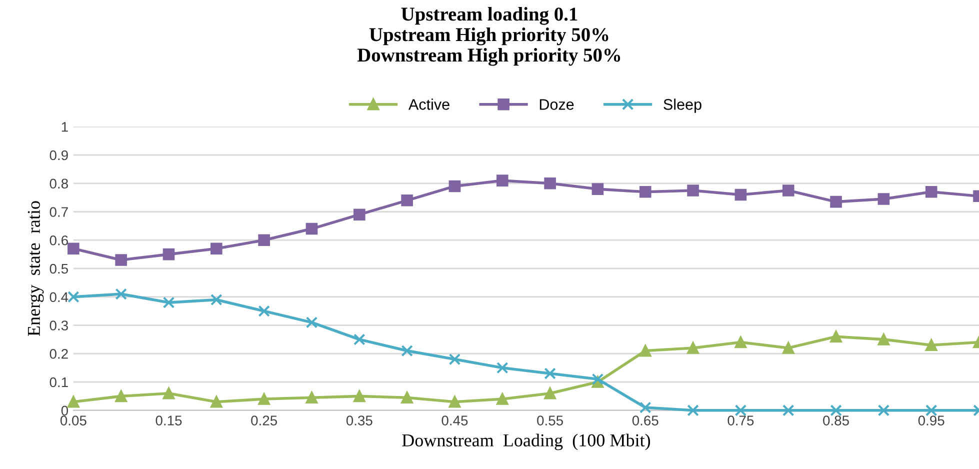  Describe the element at coordinates (488, 36) in the screenshot. I see `chart-title: Upstream loading 0.1 Upstream High priority 50% Downstream High priority 50%` at that location.